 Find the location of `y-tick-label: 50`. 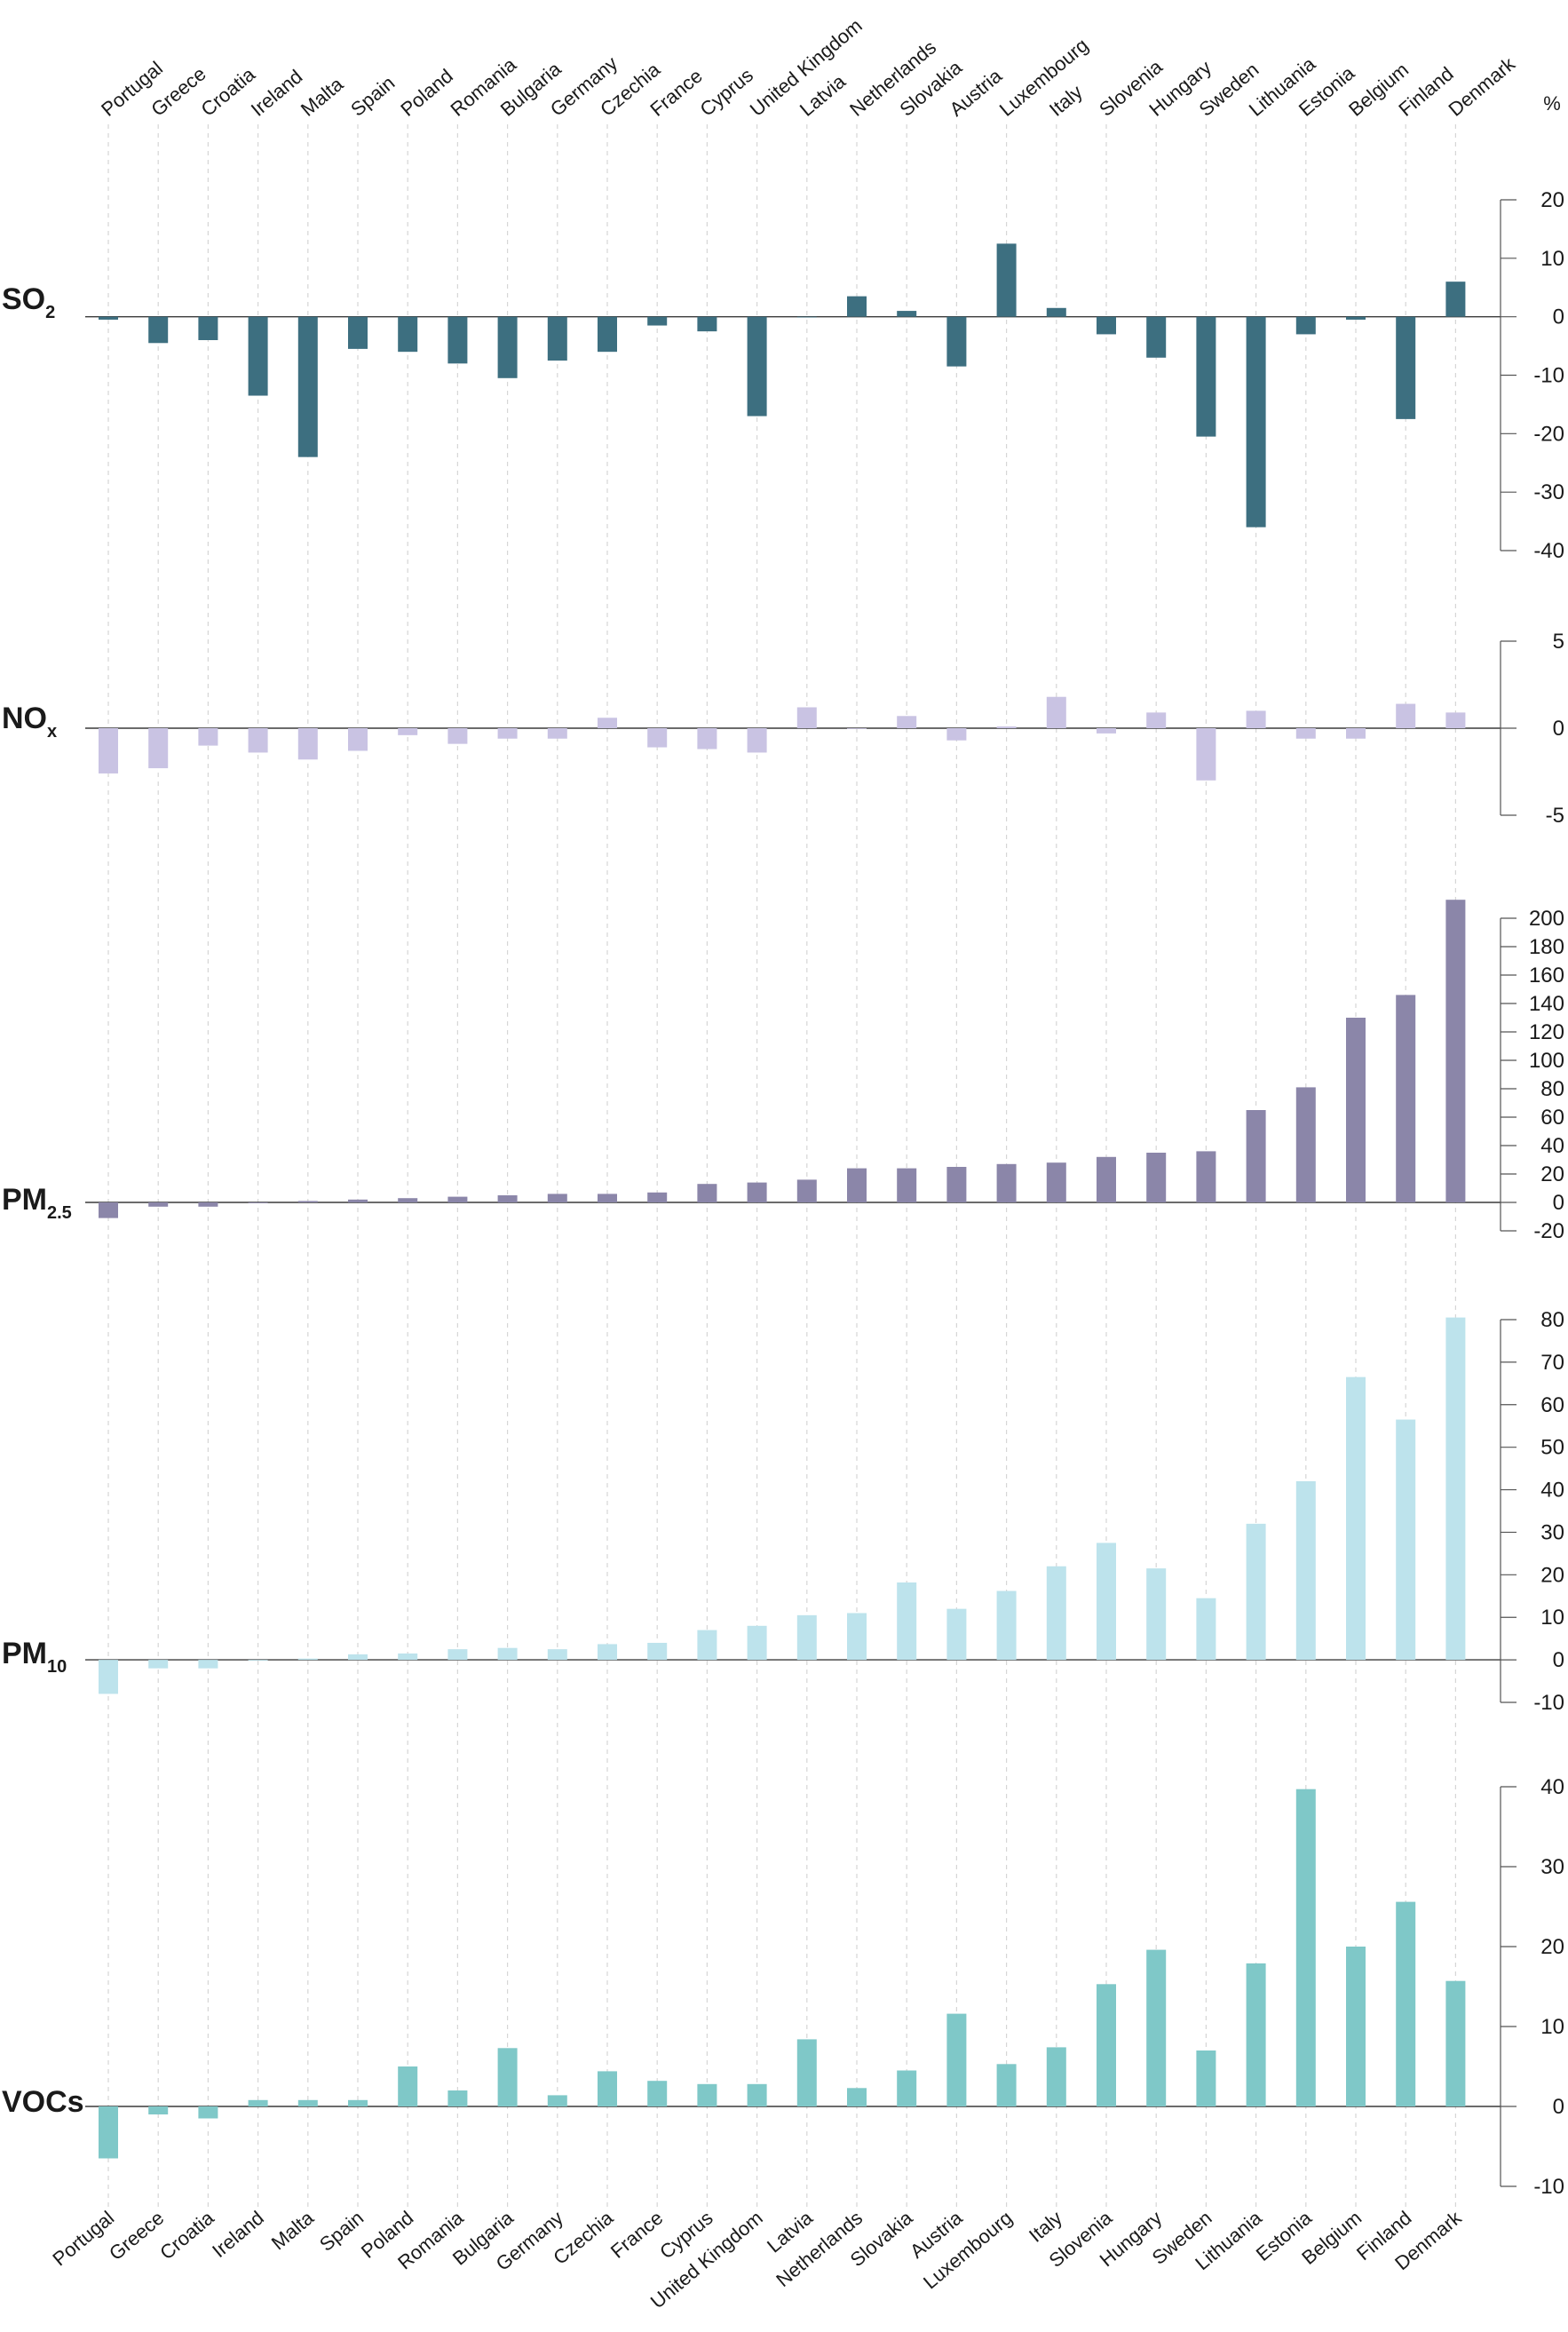

y-tick-label: 50 is located at coordinates (1552, 1448).